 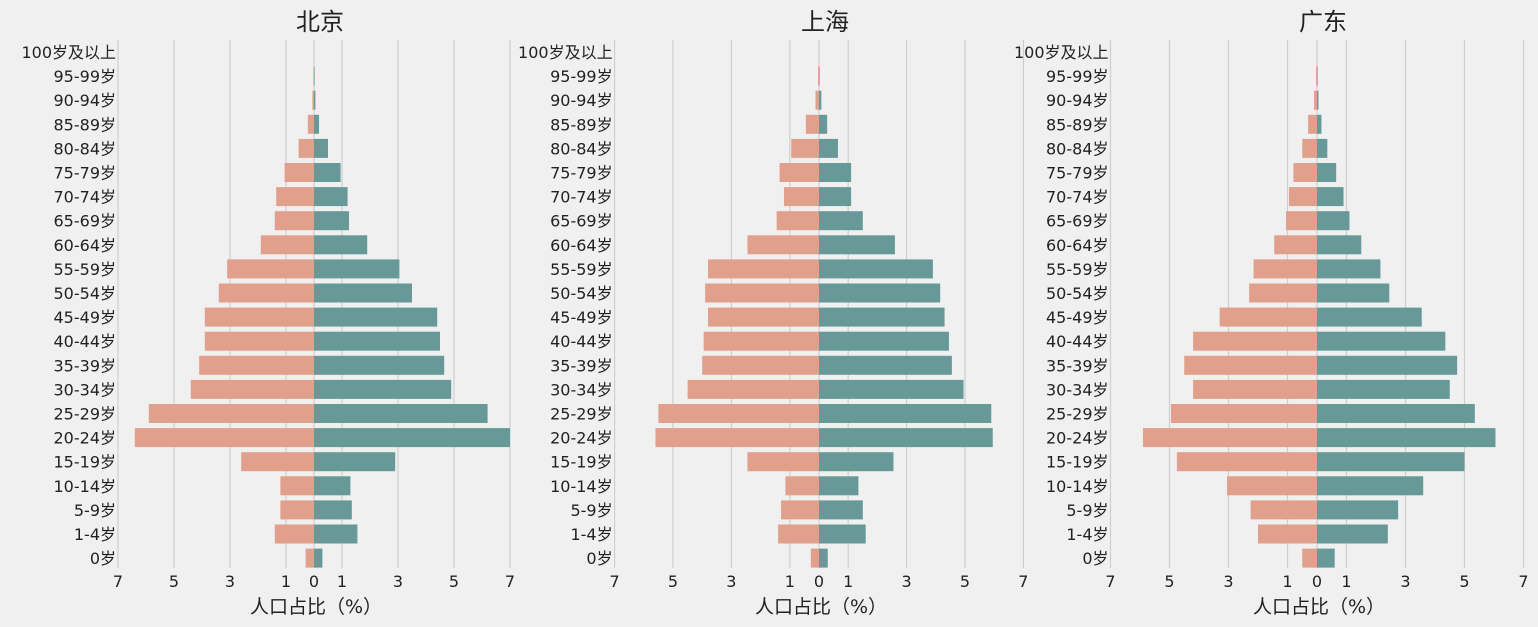 I want to click on x-axis-label: 人口占比（%）, so click(x=1319, y=607).